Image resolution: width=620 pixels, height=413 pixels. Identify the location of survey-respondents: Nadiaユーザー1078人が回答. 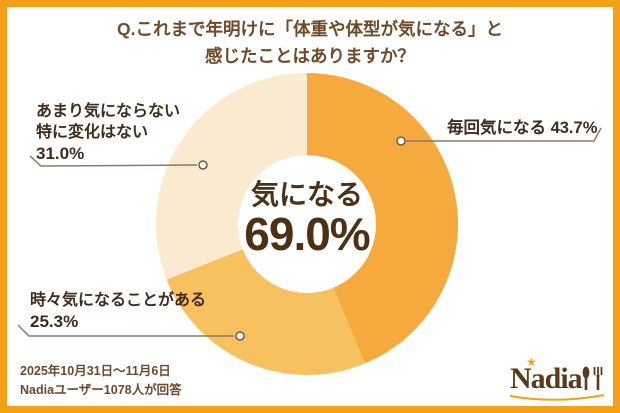
(101, 389).